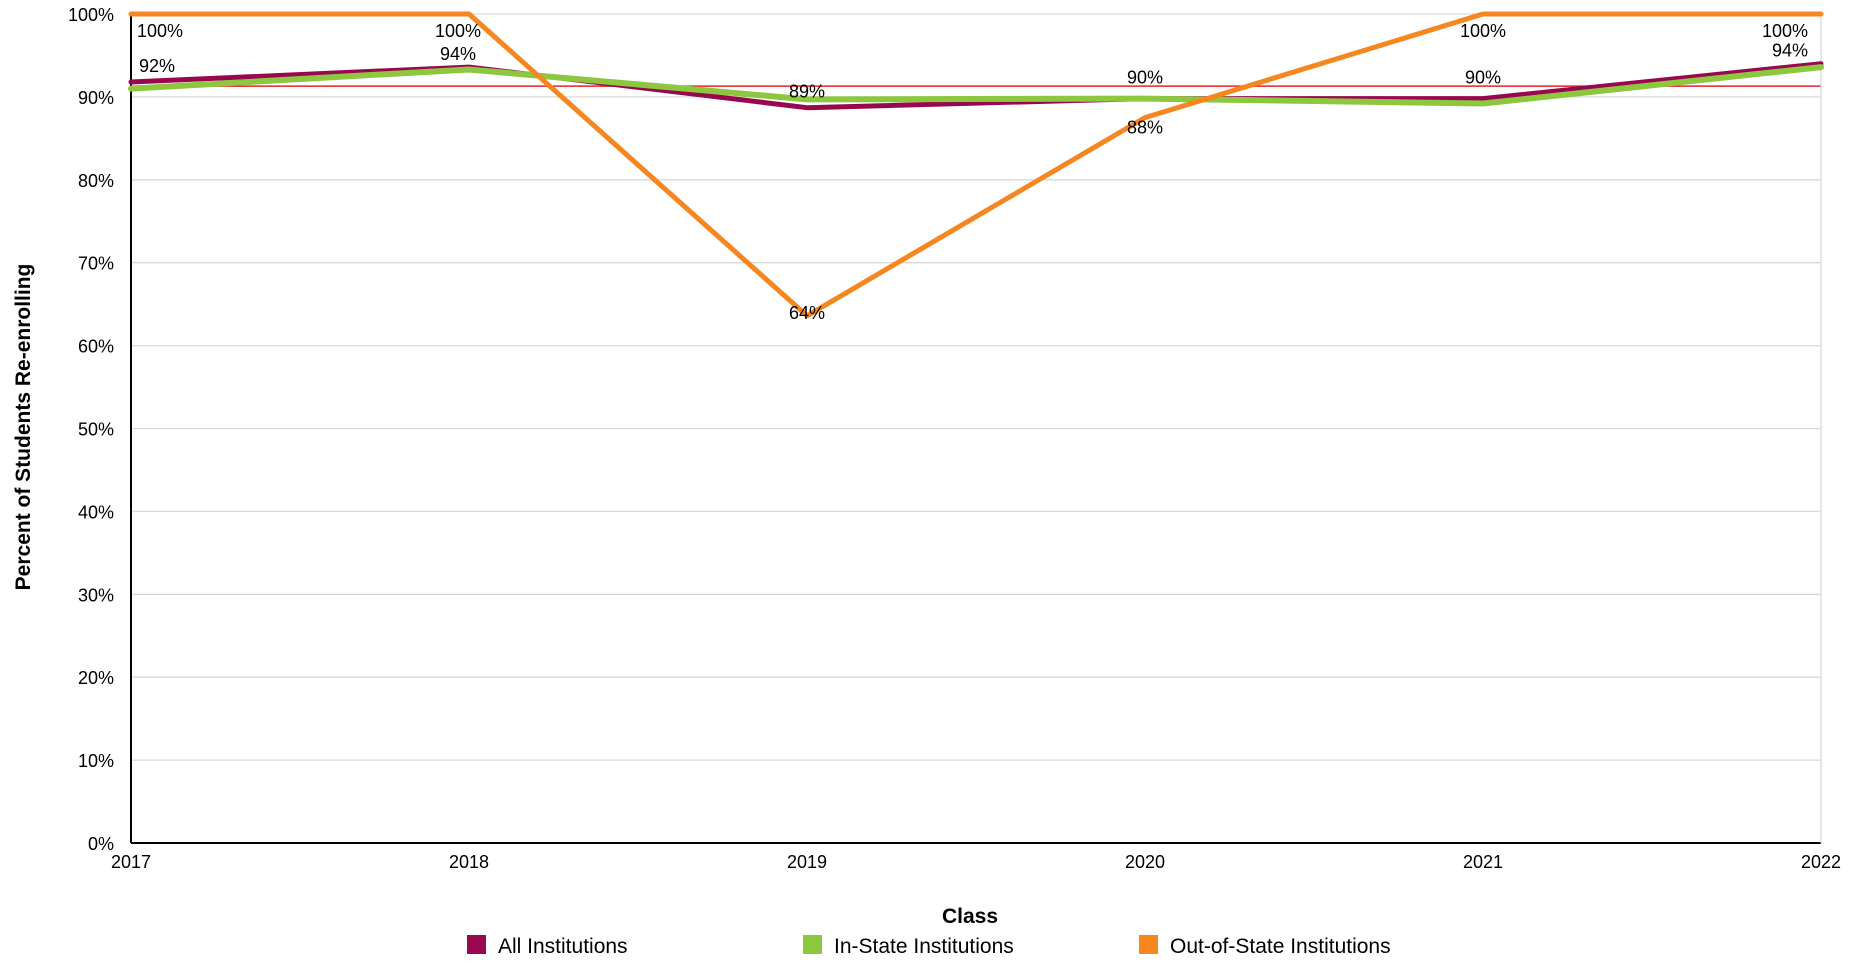 This screenshot has height=964, width=1852. I want to click on x-tick-label: 2018, so click(469, 862).